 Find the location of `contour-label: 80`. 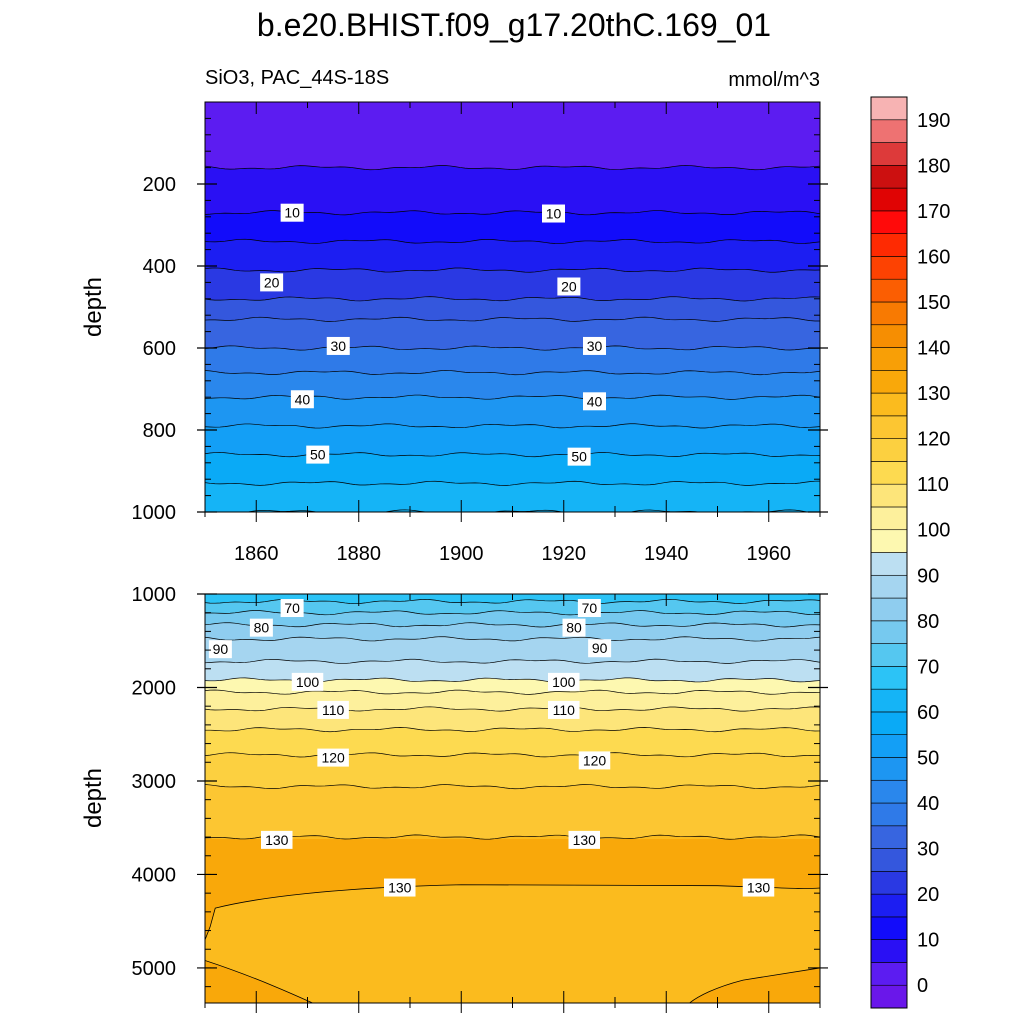

contour-label: 80 is located at coordinates (574, 628).